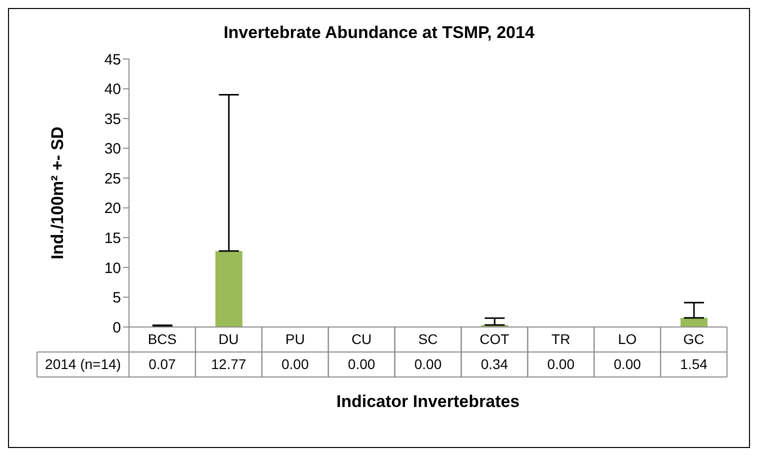 This screenshot has height=456, width=758. Describe the element at coordinates (162, 339) in the screenshot. I see `x-tick-label: BCS` at that location.